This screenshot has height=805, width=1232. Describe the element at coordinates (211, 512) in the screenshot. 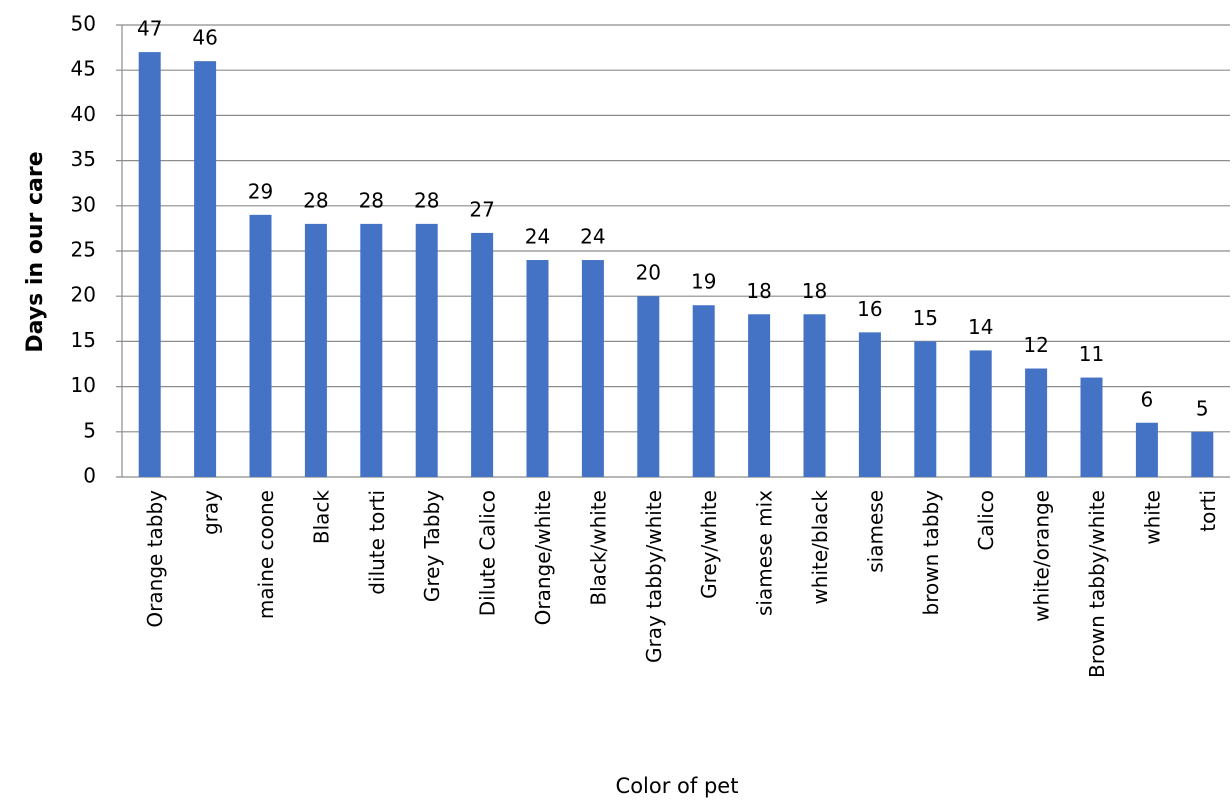

I see `x-tick-label: gray` at that location.